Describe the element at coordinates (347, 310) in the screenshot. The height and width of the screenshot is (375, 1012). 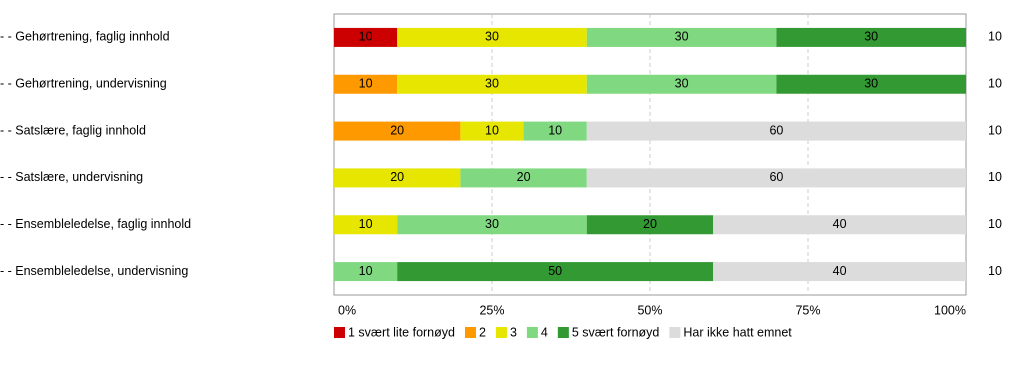
I see `x-tick-label: 0%` at that location.